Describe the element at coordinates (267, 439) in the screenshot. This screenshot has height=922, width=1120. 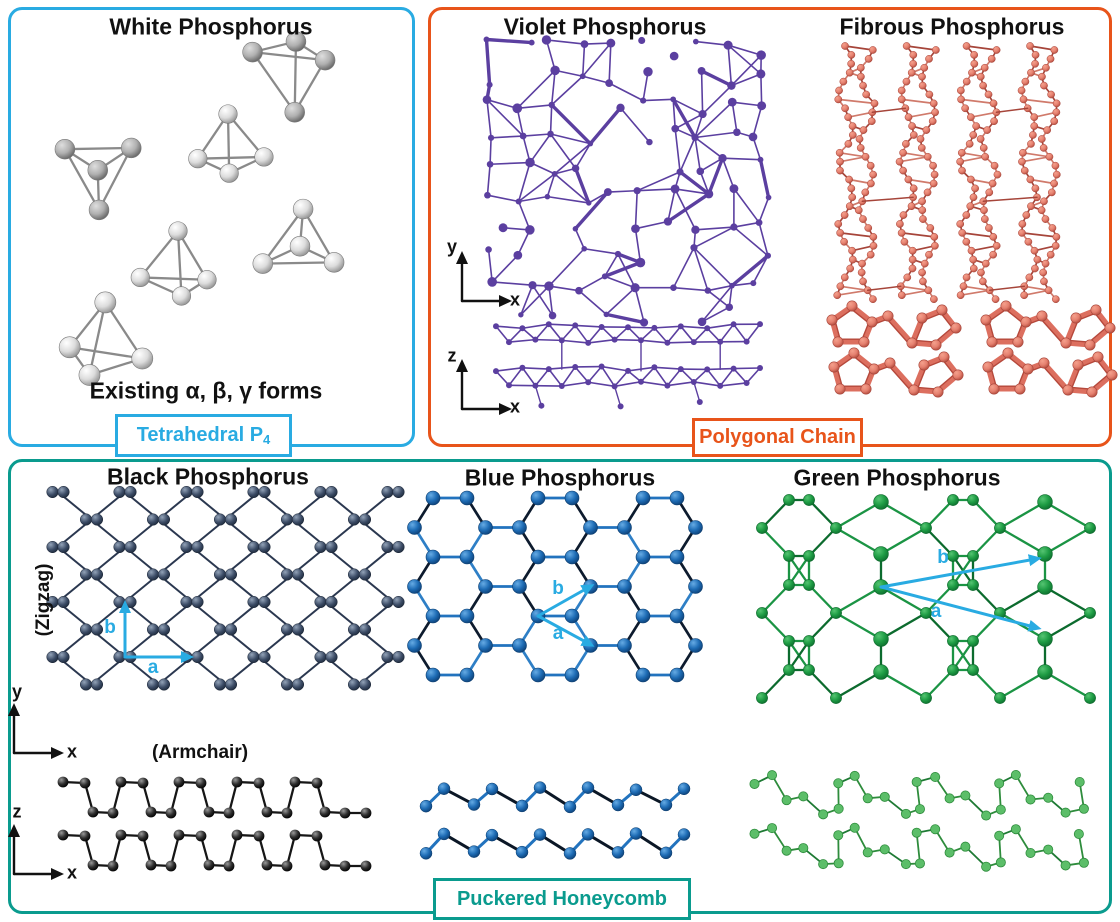
I see `tetrahedral-p4-tag-subscript: 4` at that location.